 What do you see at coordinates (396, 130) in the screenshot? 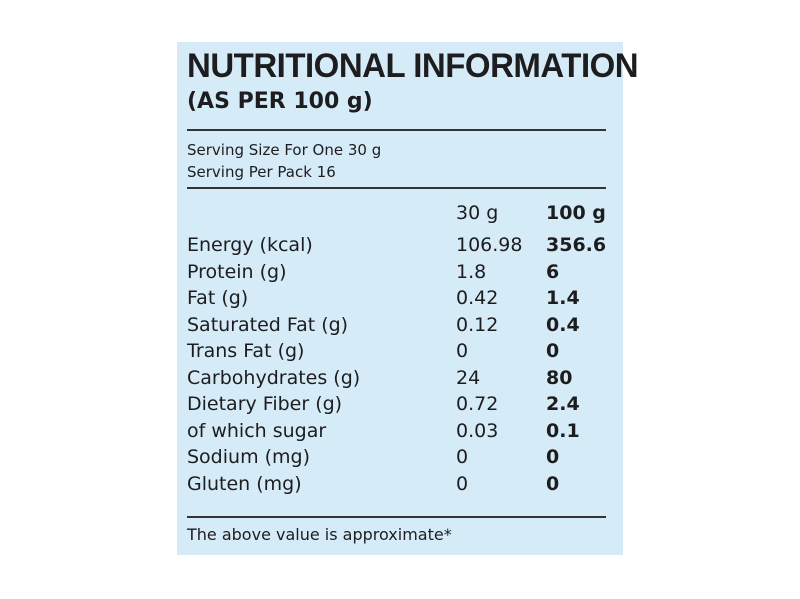
I see `divider-top` at bounding box center [396, 130].